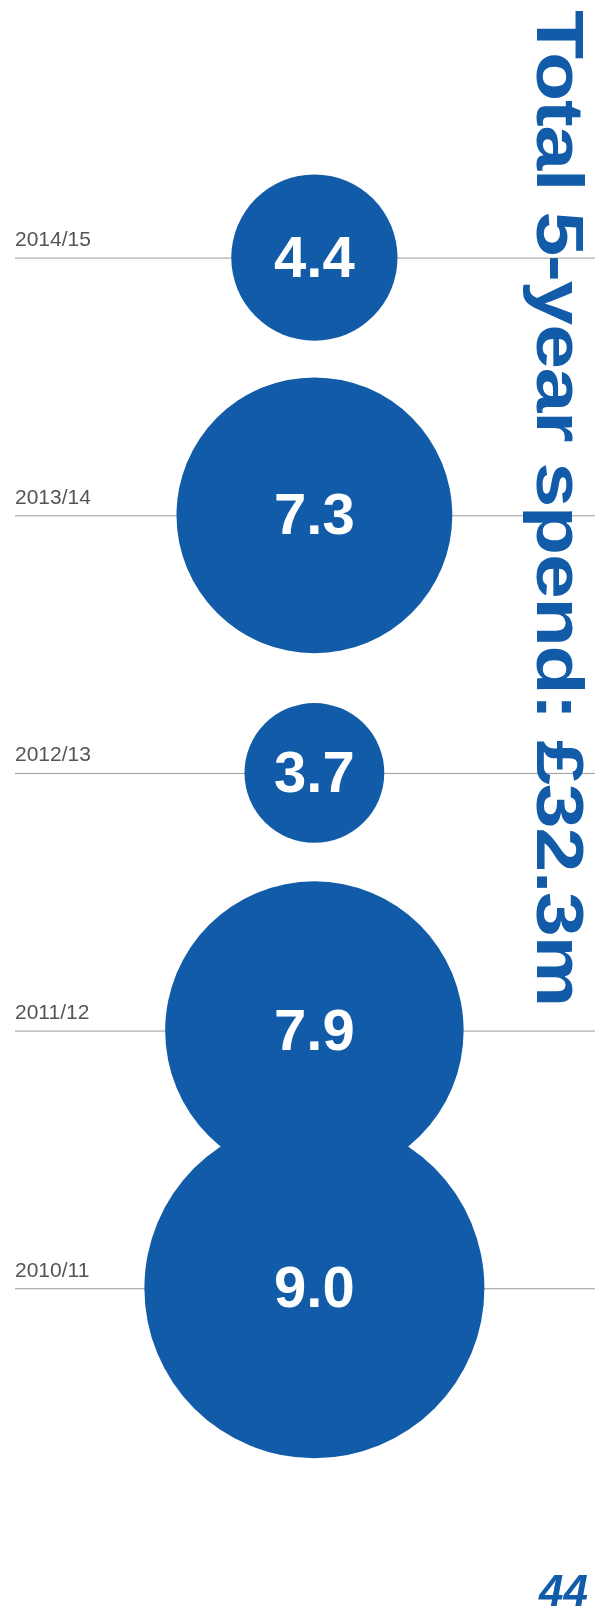 The image size is (610, 1618). I want to click on category-label: 2013/14, so click(53, 496).